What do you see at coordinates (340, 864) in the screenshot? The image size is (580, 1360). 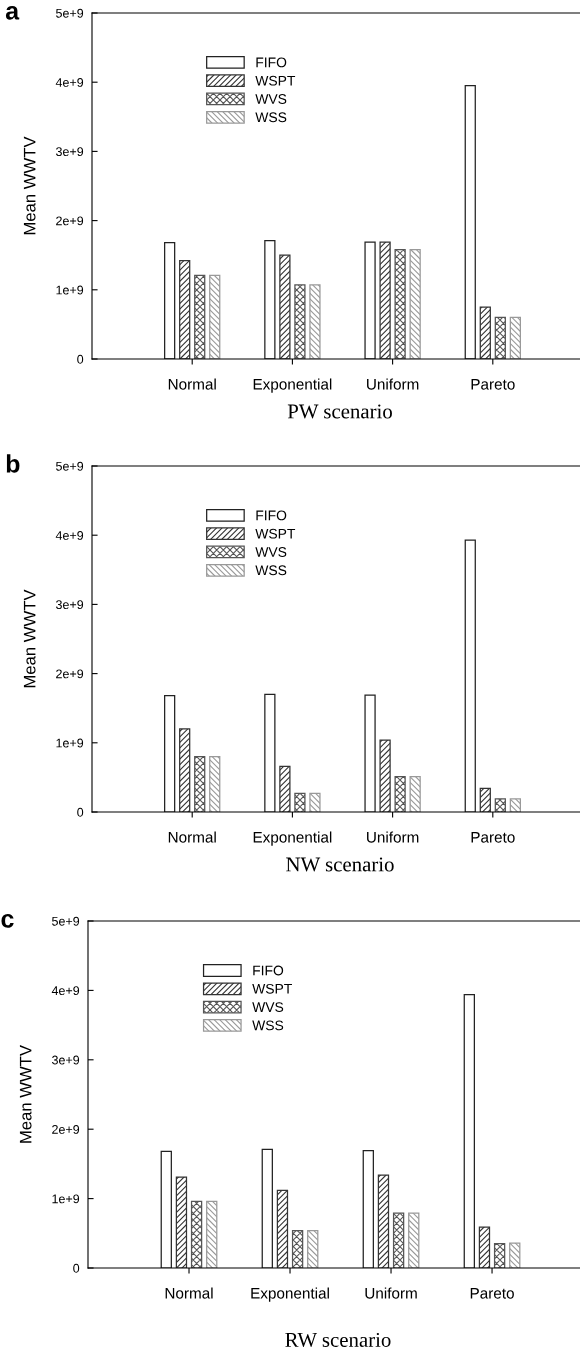 I see `x-axis-title: NW scenario` at bounding box center [340, 864].